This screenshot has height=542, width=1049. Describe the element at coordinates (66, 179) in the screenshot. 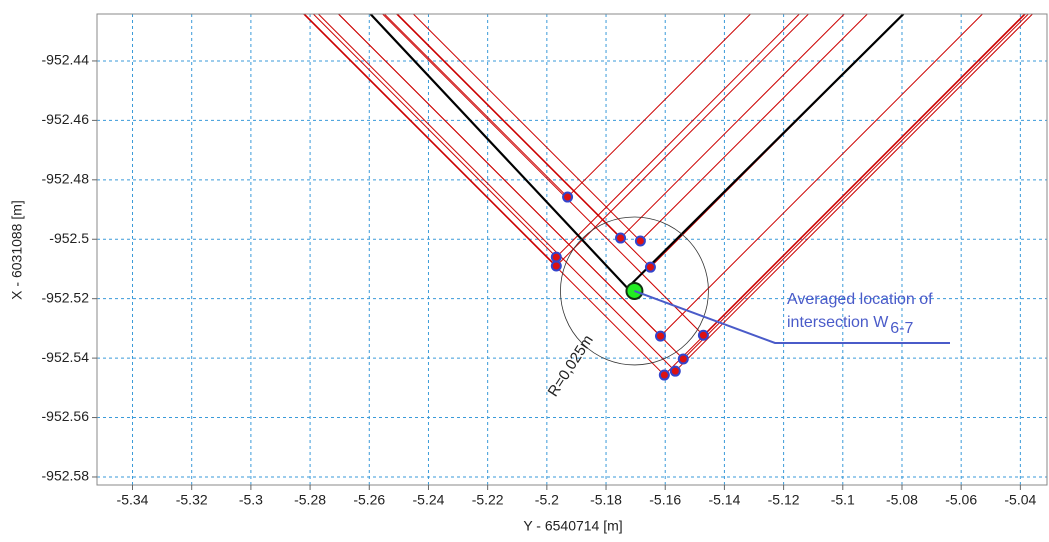

I see `y-tick-label: -952.48` at that location.